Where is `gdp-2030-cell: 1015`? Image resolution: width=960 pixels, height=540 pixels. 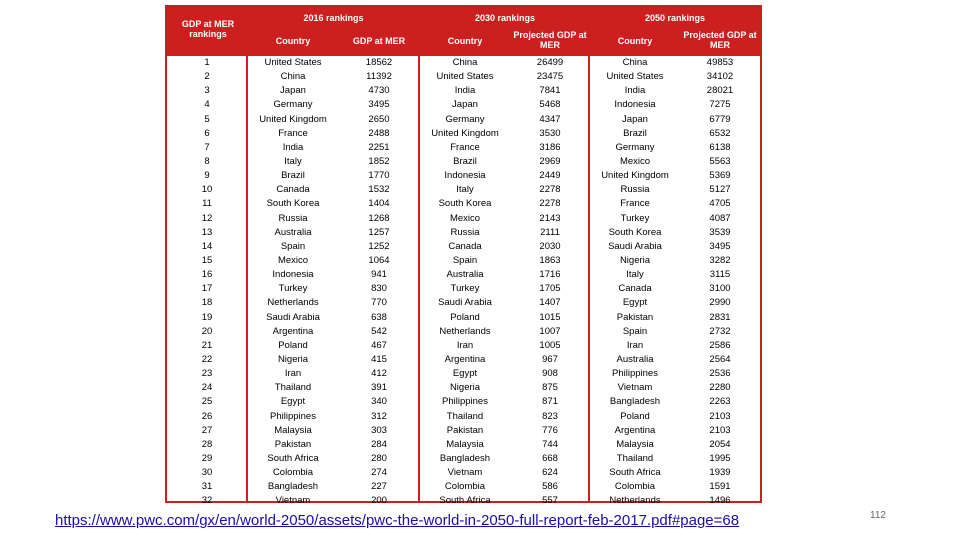 gdp-2030-cell: 1015 is located at coordinates (550, 317).